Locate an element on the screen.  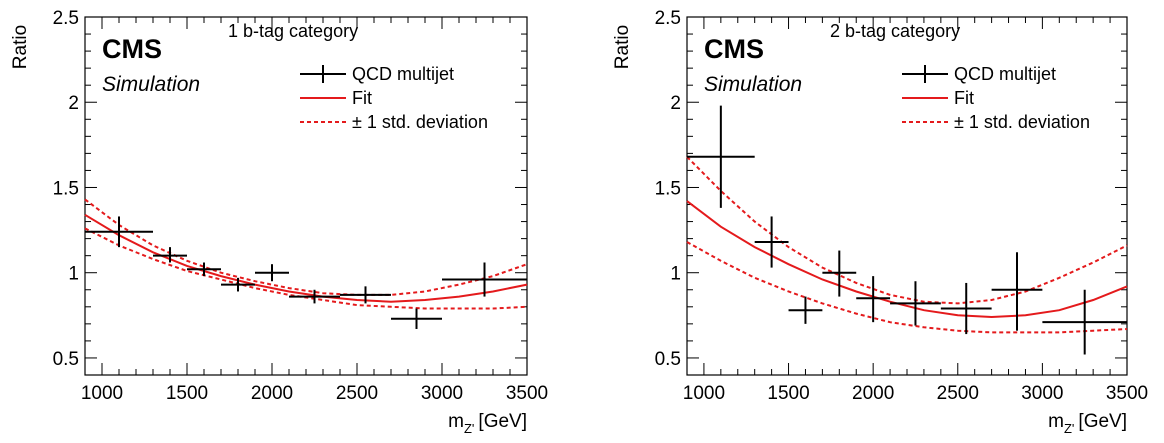
lower-std-curve is located at coordinates (907, 287).